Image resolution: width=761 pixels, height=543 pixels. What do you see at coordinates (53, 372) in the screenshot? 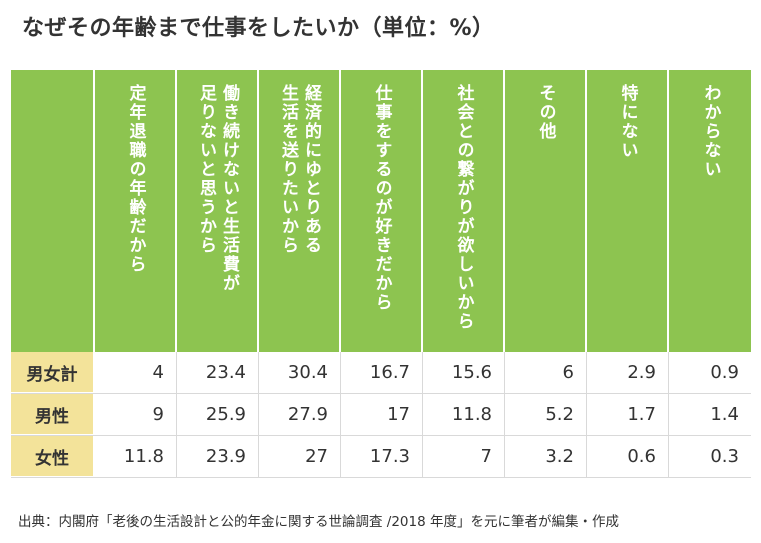
I see `row-label: 男女計` at bounding box center [53, 372].